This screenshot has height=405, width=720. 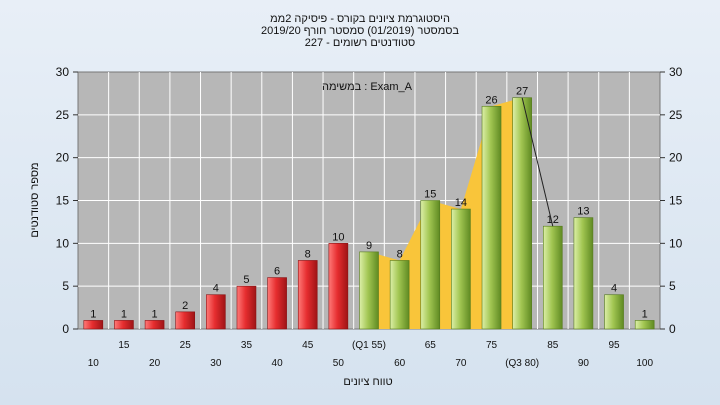 I want to click on chart-title-line-3: סטודנטים רשומים - 227, so click(x=360, y=43).